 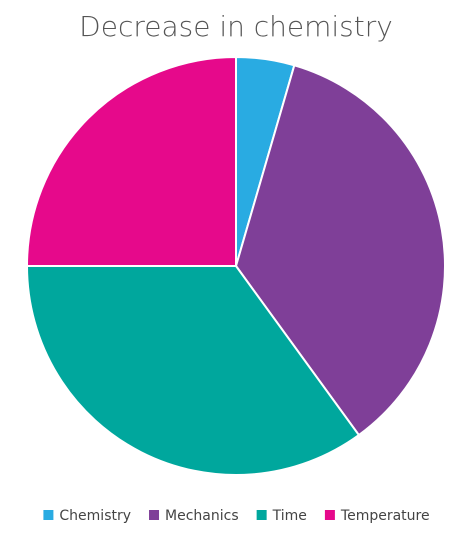 What do you see at coordinates (202, 516) in the screenshot?
I see `legend-label: Mechanics` at bounding box center [202, 516].